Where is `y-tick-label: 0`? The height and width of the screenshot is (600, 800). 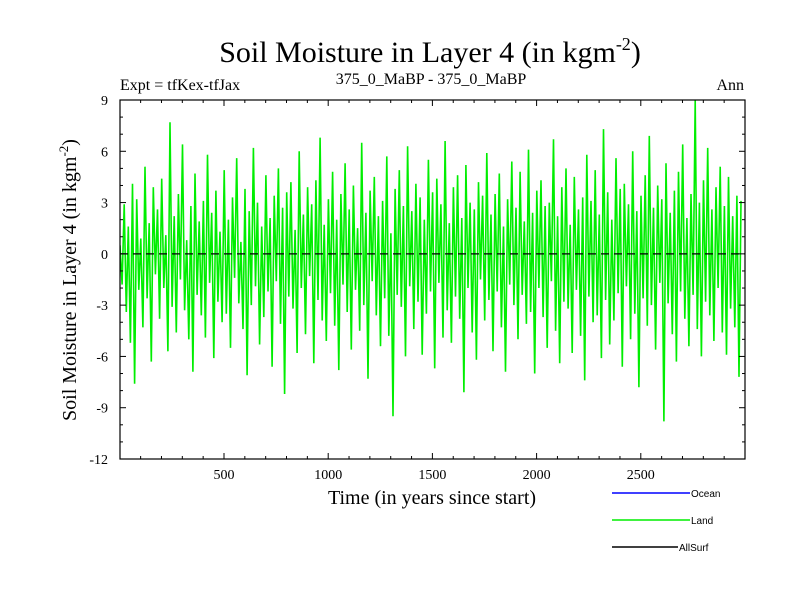 y-tick-label: 0 is located at coordinates (104, 255).